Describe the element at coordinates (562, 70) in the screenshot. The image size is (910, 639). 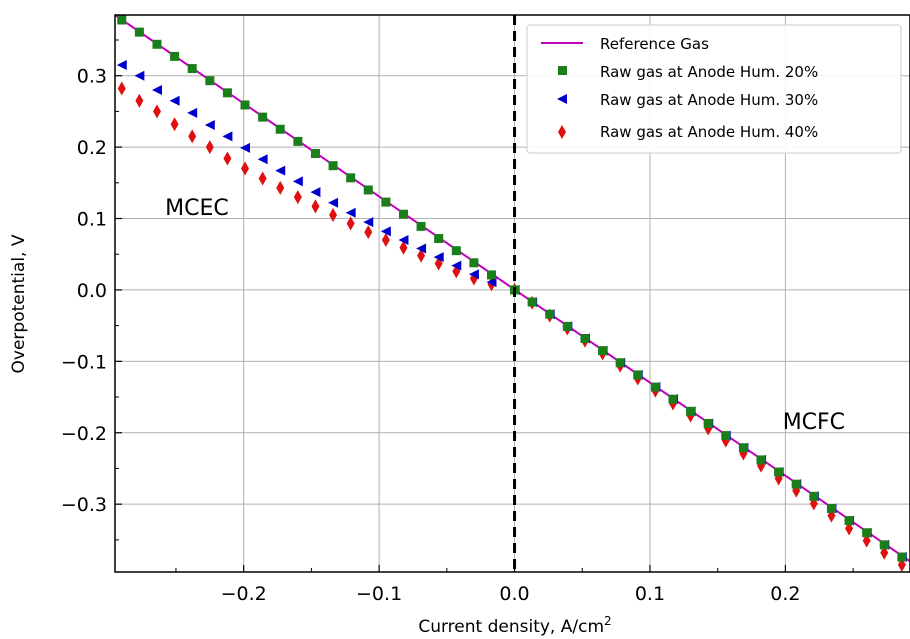
I see `legend-swatch-hum20` at that location.